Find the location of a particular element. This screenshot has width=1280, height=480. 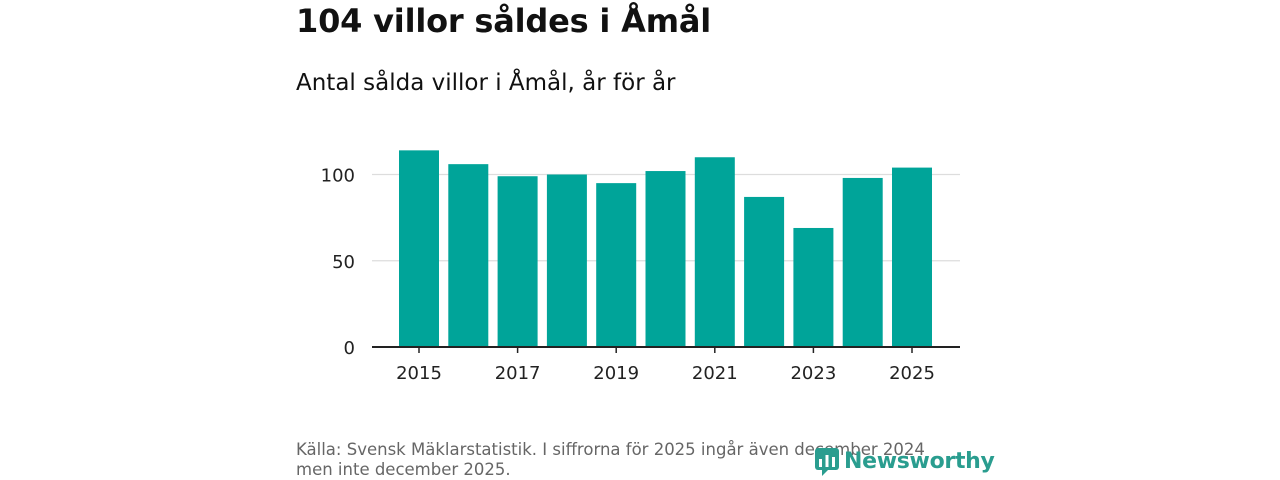

bar-2019 is located at coordinates (616, 265).